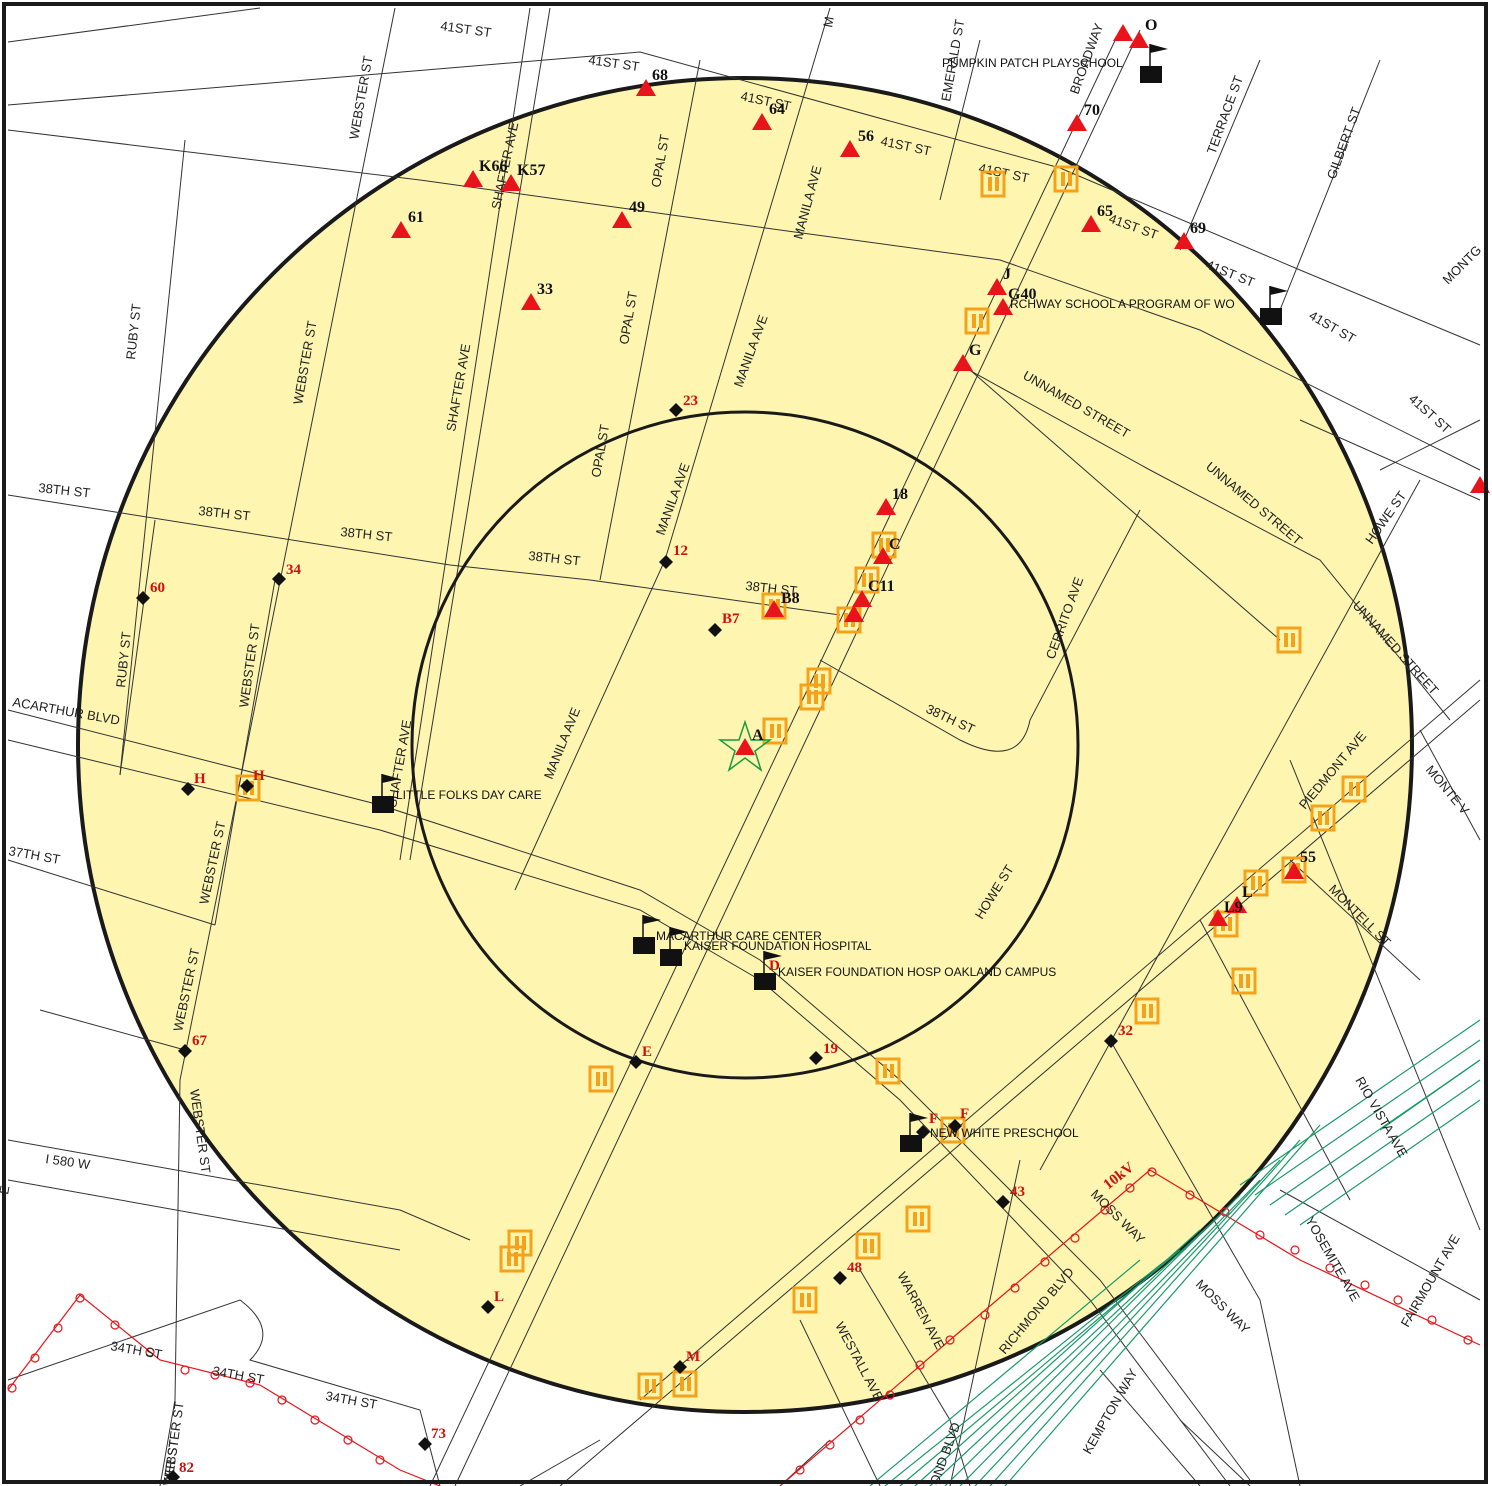  Describe the element at coordinates (828, 21) in the screenshot. I see `street-label: M` at that location.